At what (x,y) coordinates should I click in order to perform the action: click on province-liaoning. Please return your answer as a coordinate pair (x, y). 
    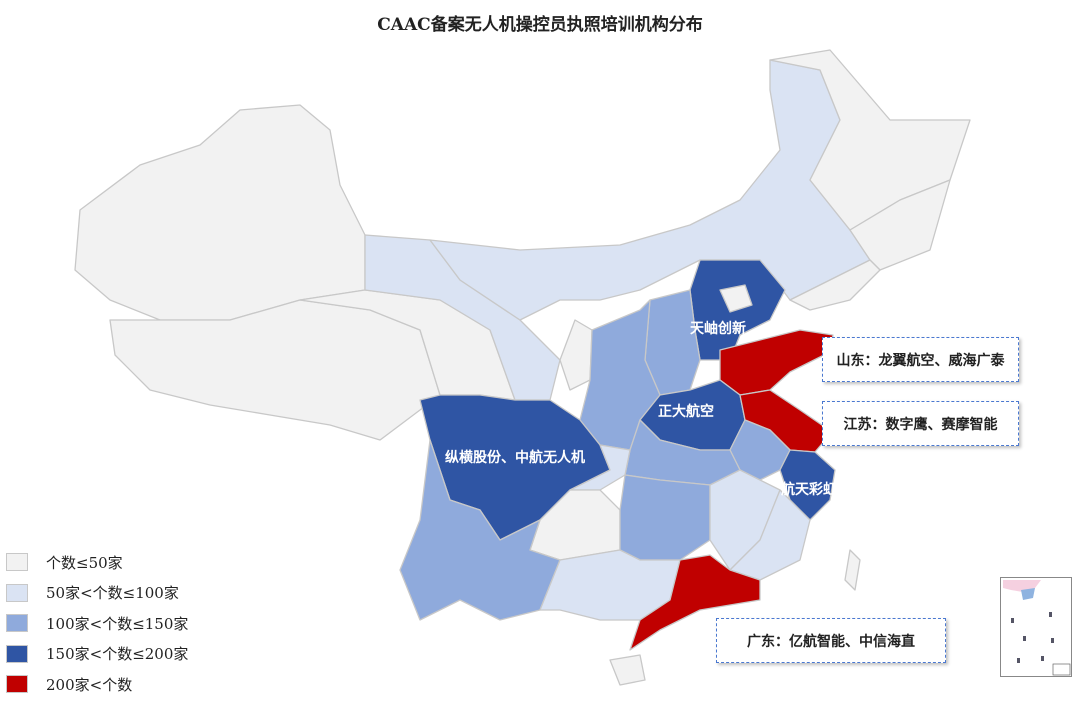
    Looking at the image, I should click on (835, 285).